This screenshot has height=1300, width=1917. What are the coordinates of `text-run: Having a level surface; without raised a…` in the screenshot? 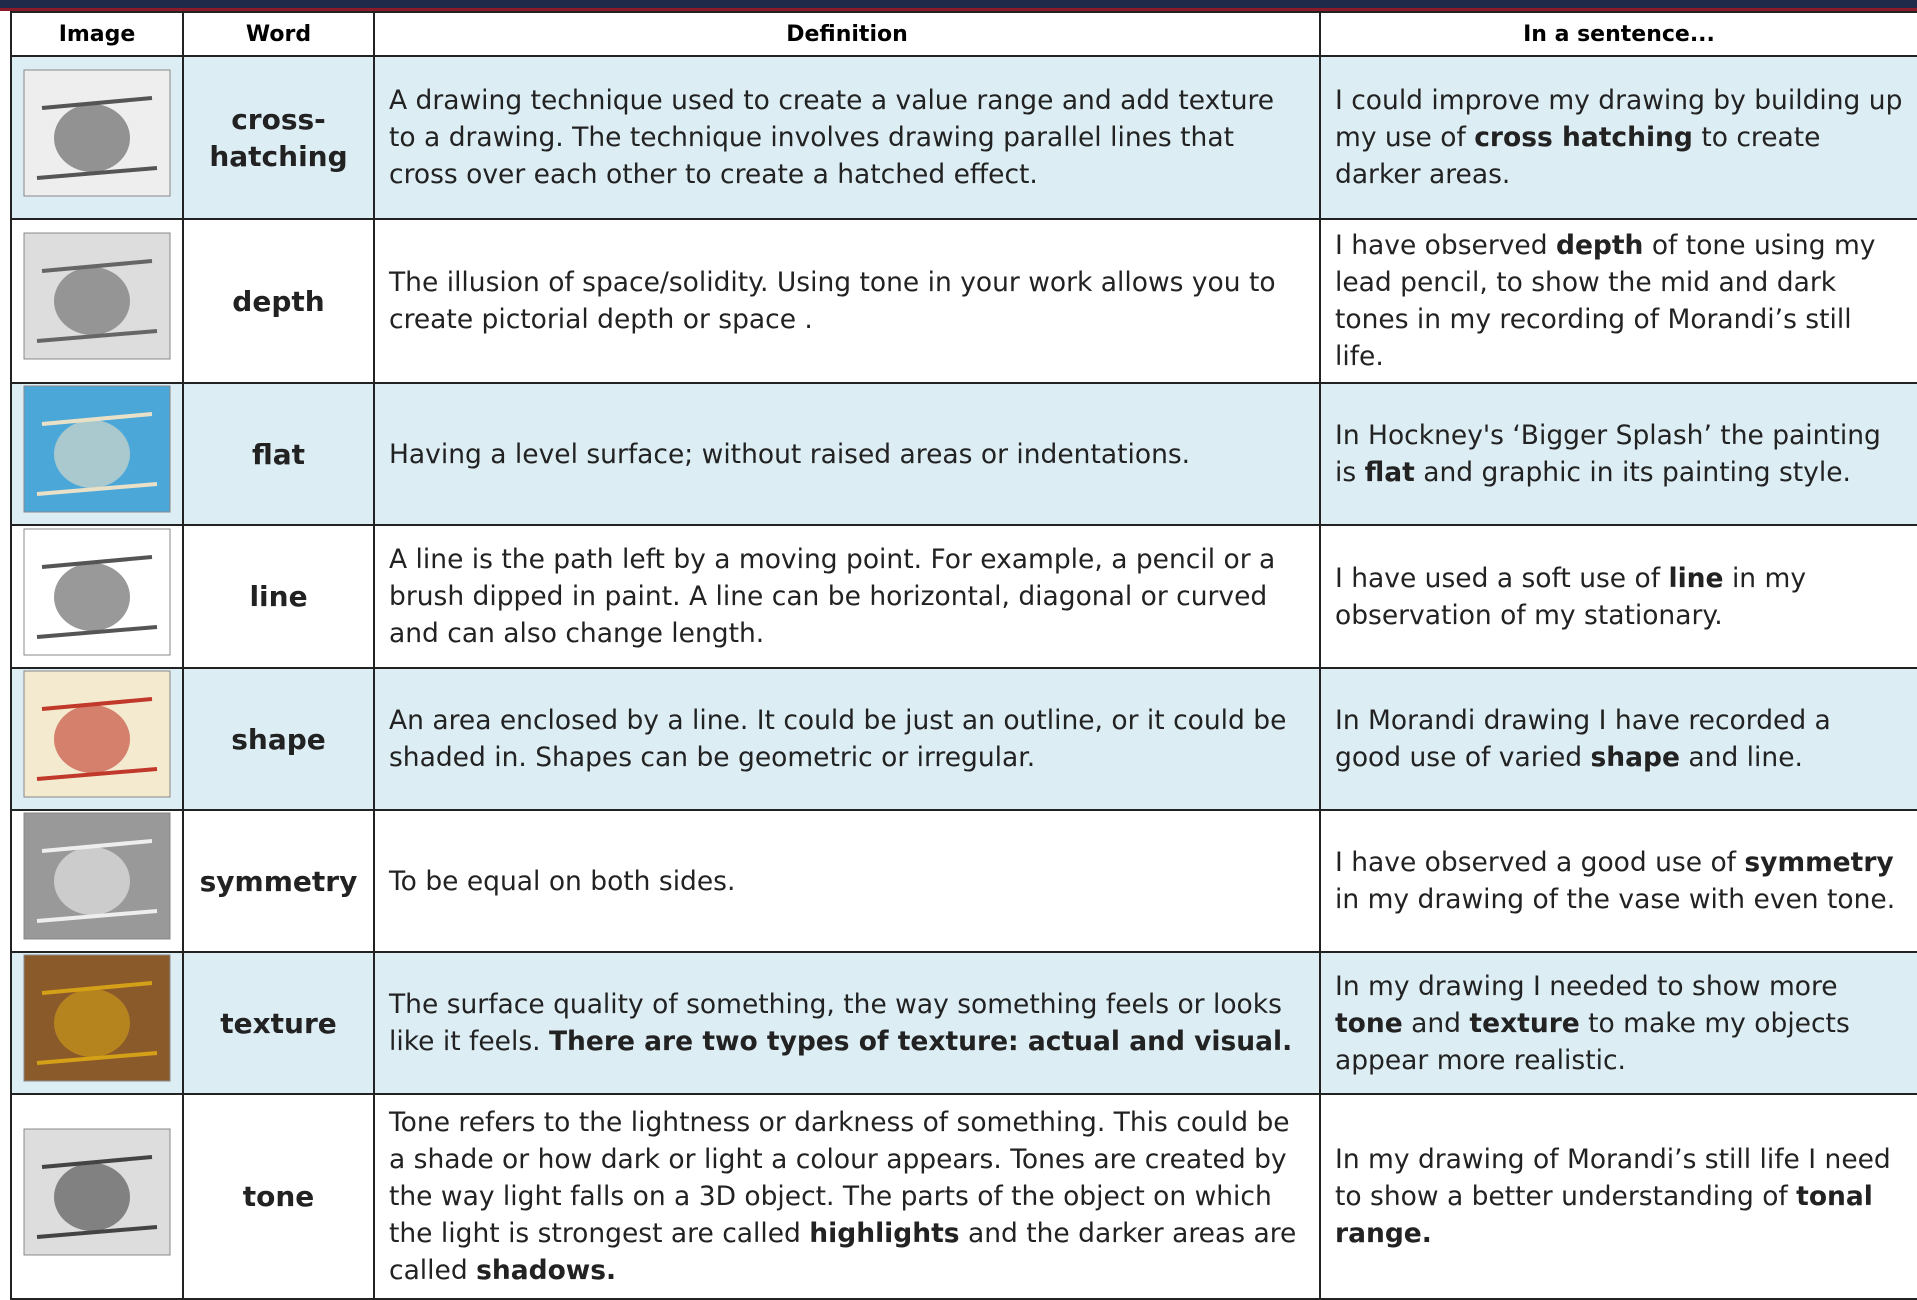 It's located at (790, 454).